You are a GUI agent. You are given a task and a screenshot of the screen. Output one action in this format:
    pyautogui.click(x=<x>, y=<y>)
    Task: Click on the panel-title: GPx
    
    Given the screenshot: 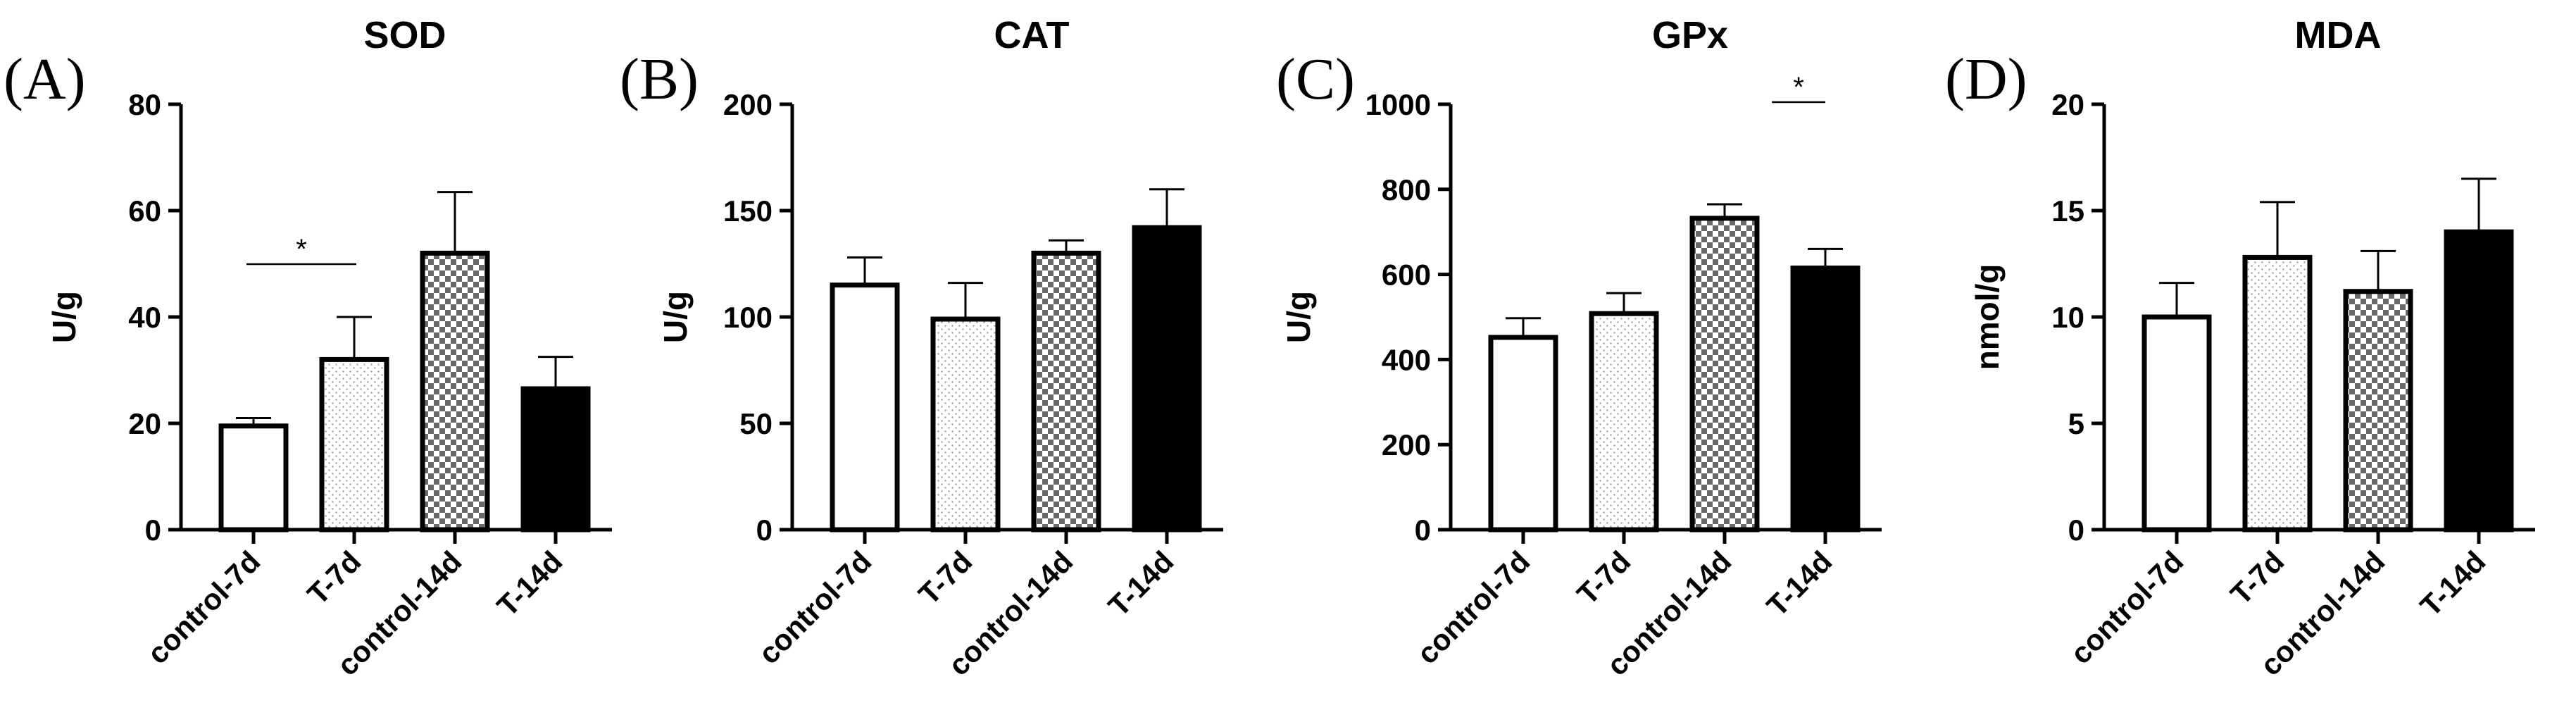 What is the action you would take?
    pyautogui.click(x=1690, y=35)
    